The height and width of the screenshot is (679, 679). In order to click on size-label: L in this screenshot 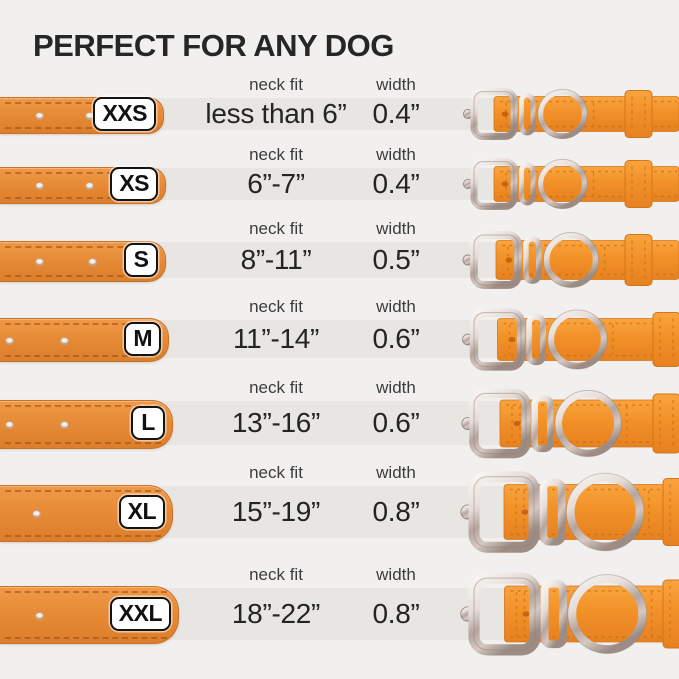, I will do `click(148, 423)`.